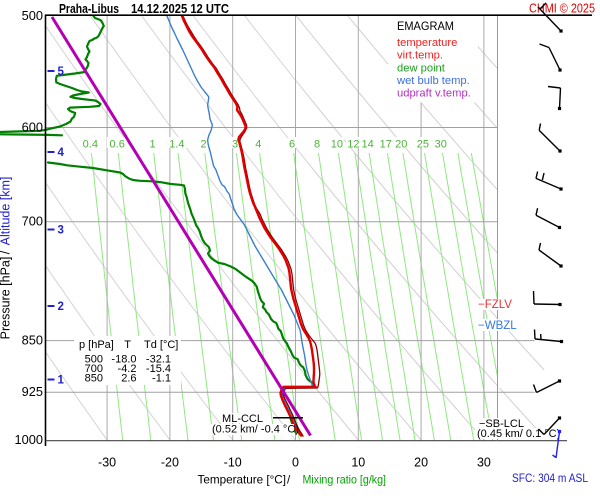 The height and width of the screenshot is (500, 600). I want to click on svg-text: Td [°C], so click(161, 345).